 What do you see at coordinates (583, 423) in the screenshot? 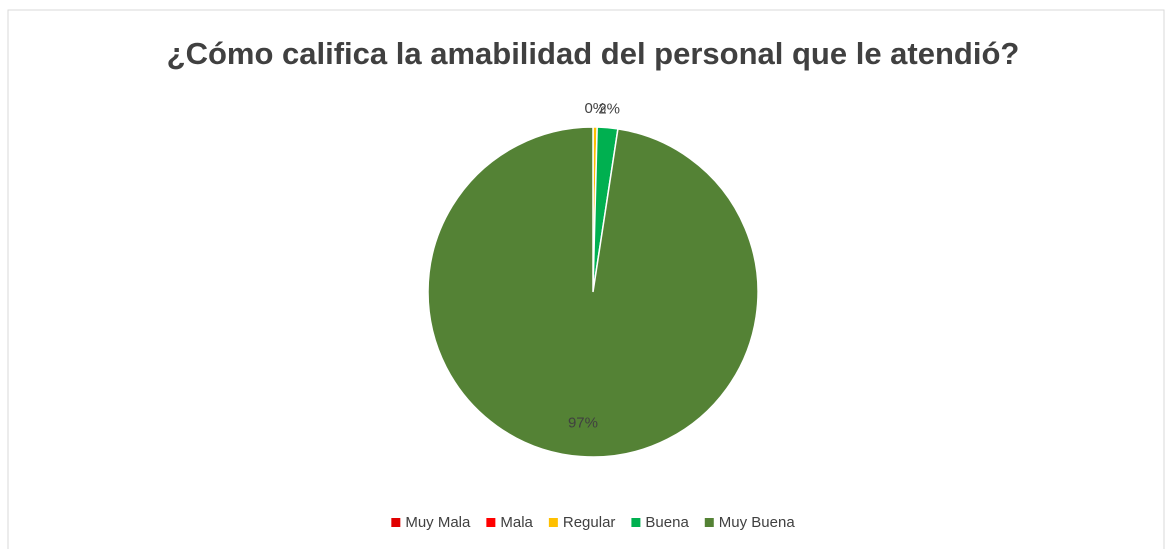
I see `data-label: 97%` at bounding box center [583, 423].